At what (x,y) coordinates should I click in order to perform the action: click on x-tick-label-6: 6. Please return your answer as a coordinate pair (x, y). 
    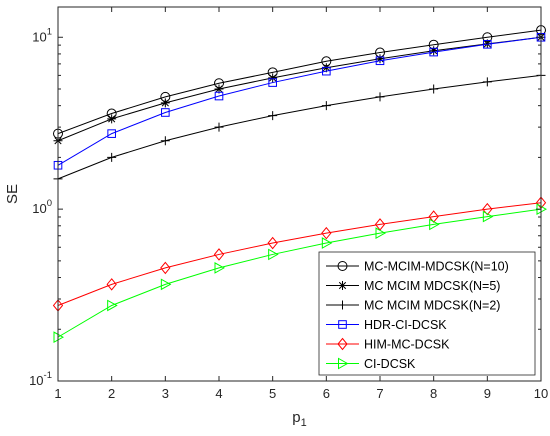
    Looking at the image, I should click on (326, 393).